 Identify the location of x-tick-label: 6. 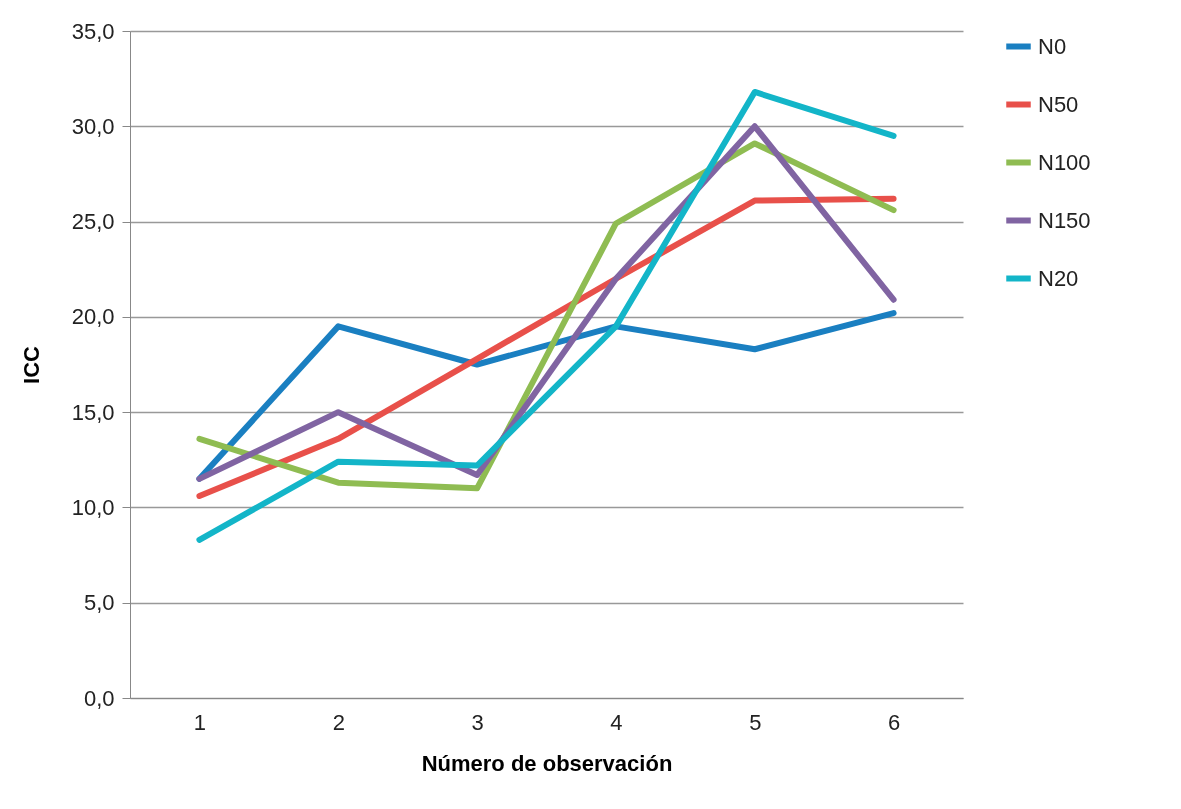
(894, 722).